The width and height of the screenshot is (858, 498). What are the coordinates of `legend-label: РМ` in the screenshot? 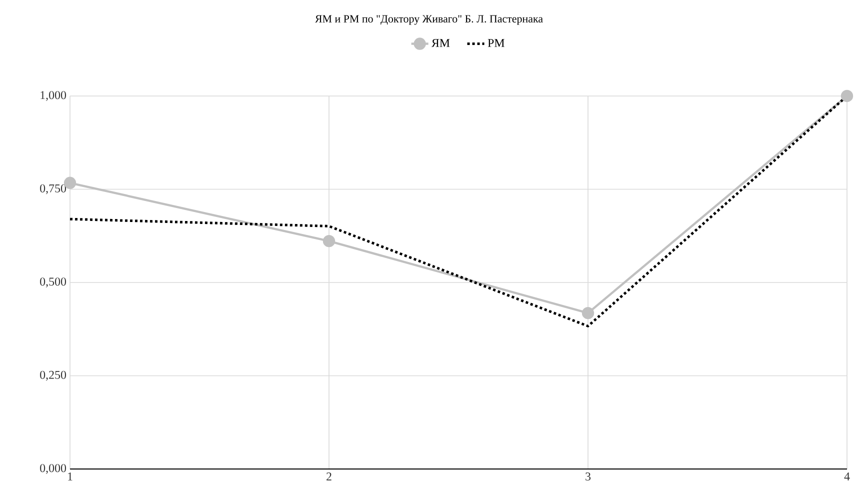 It's located at (496, 43).